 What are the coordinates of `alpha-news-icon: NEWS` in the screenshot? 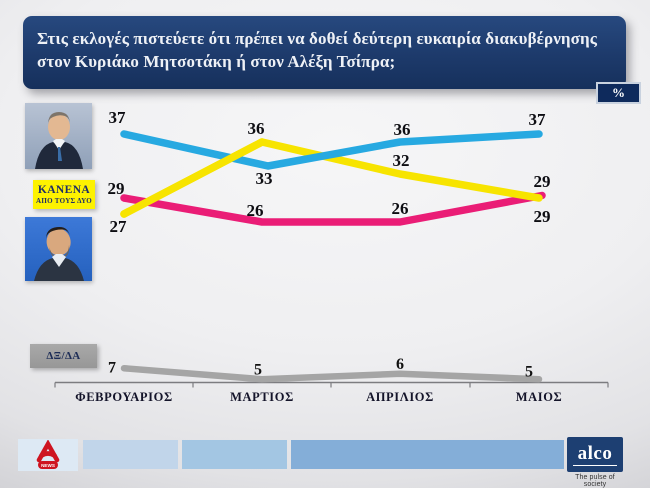 It's located at (48, 454).